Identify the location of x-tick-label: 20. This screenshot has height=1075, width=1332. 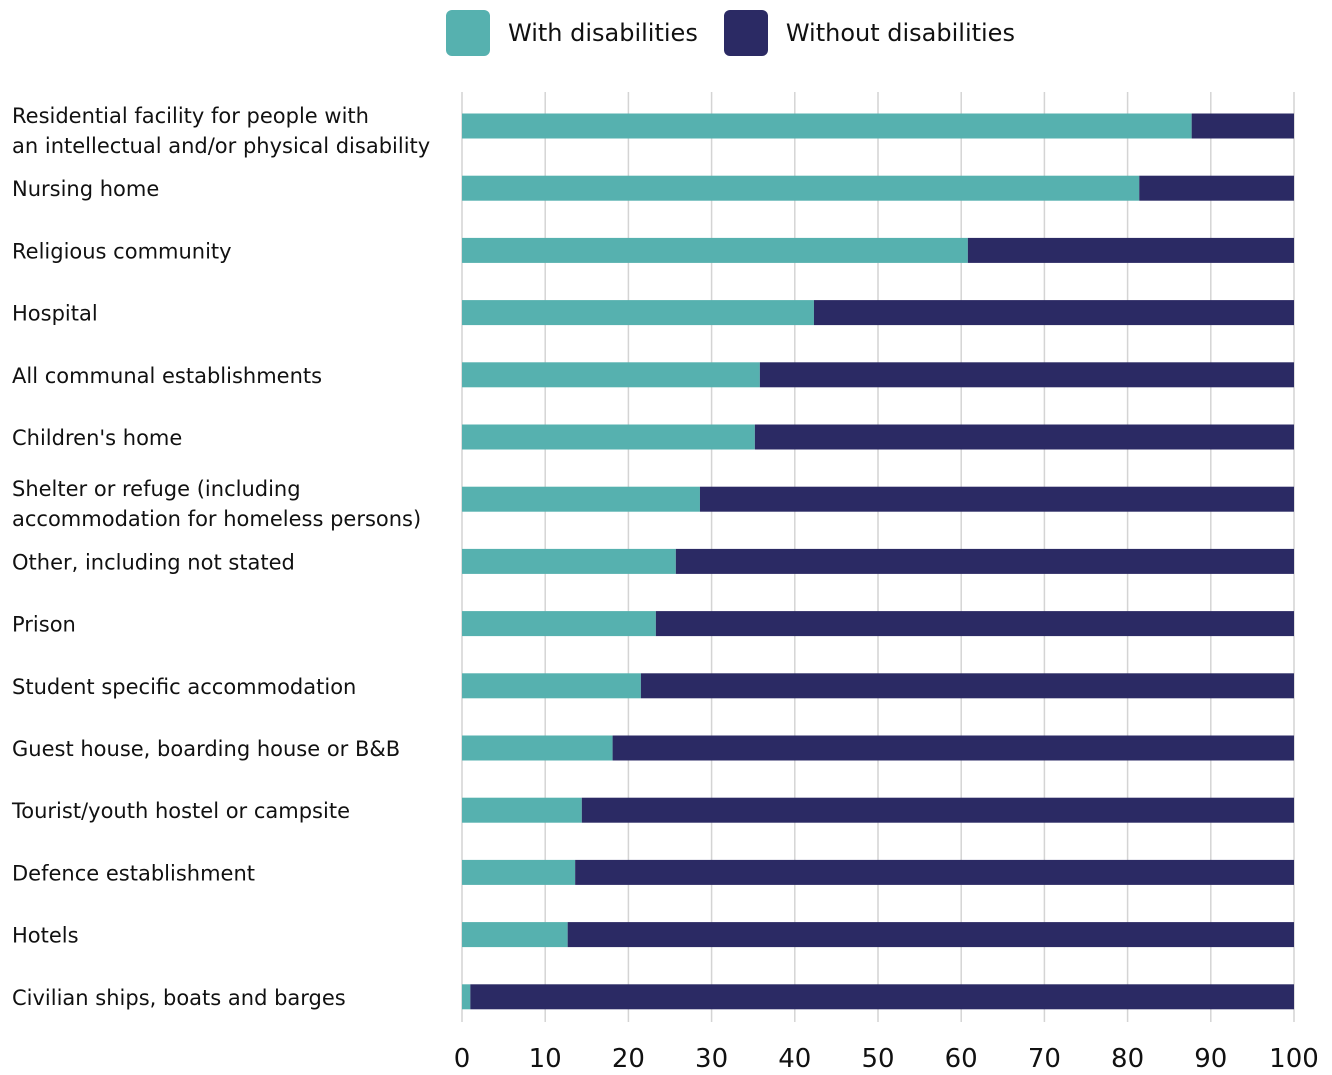
(628, 1059).